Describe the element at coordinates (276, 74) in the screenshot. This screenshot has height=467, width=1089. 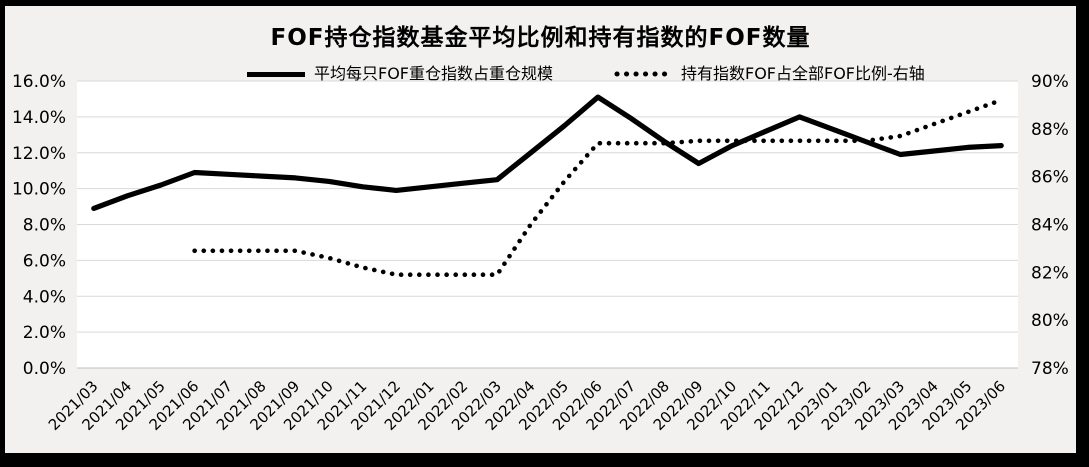
I see `solid-line-sample-icon` at that location.